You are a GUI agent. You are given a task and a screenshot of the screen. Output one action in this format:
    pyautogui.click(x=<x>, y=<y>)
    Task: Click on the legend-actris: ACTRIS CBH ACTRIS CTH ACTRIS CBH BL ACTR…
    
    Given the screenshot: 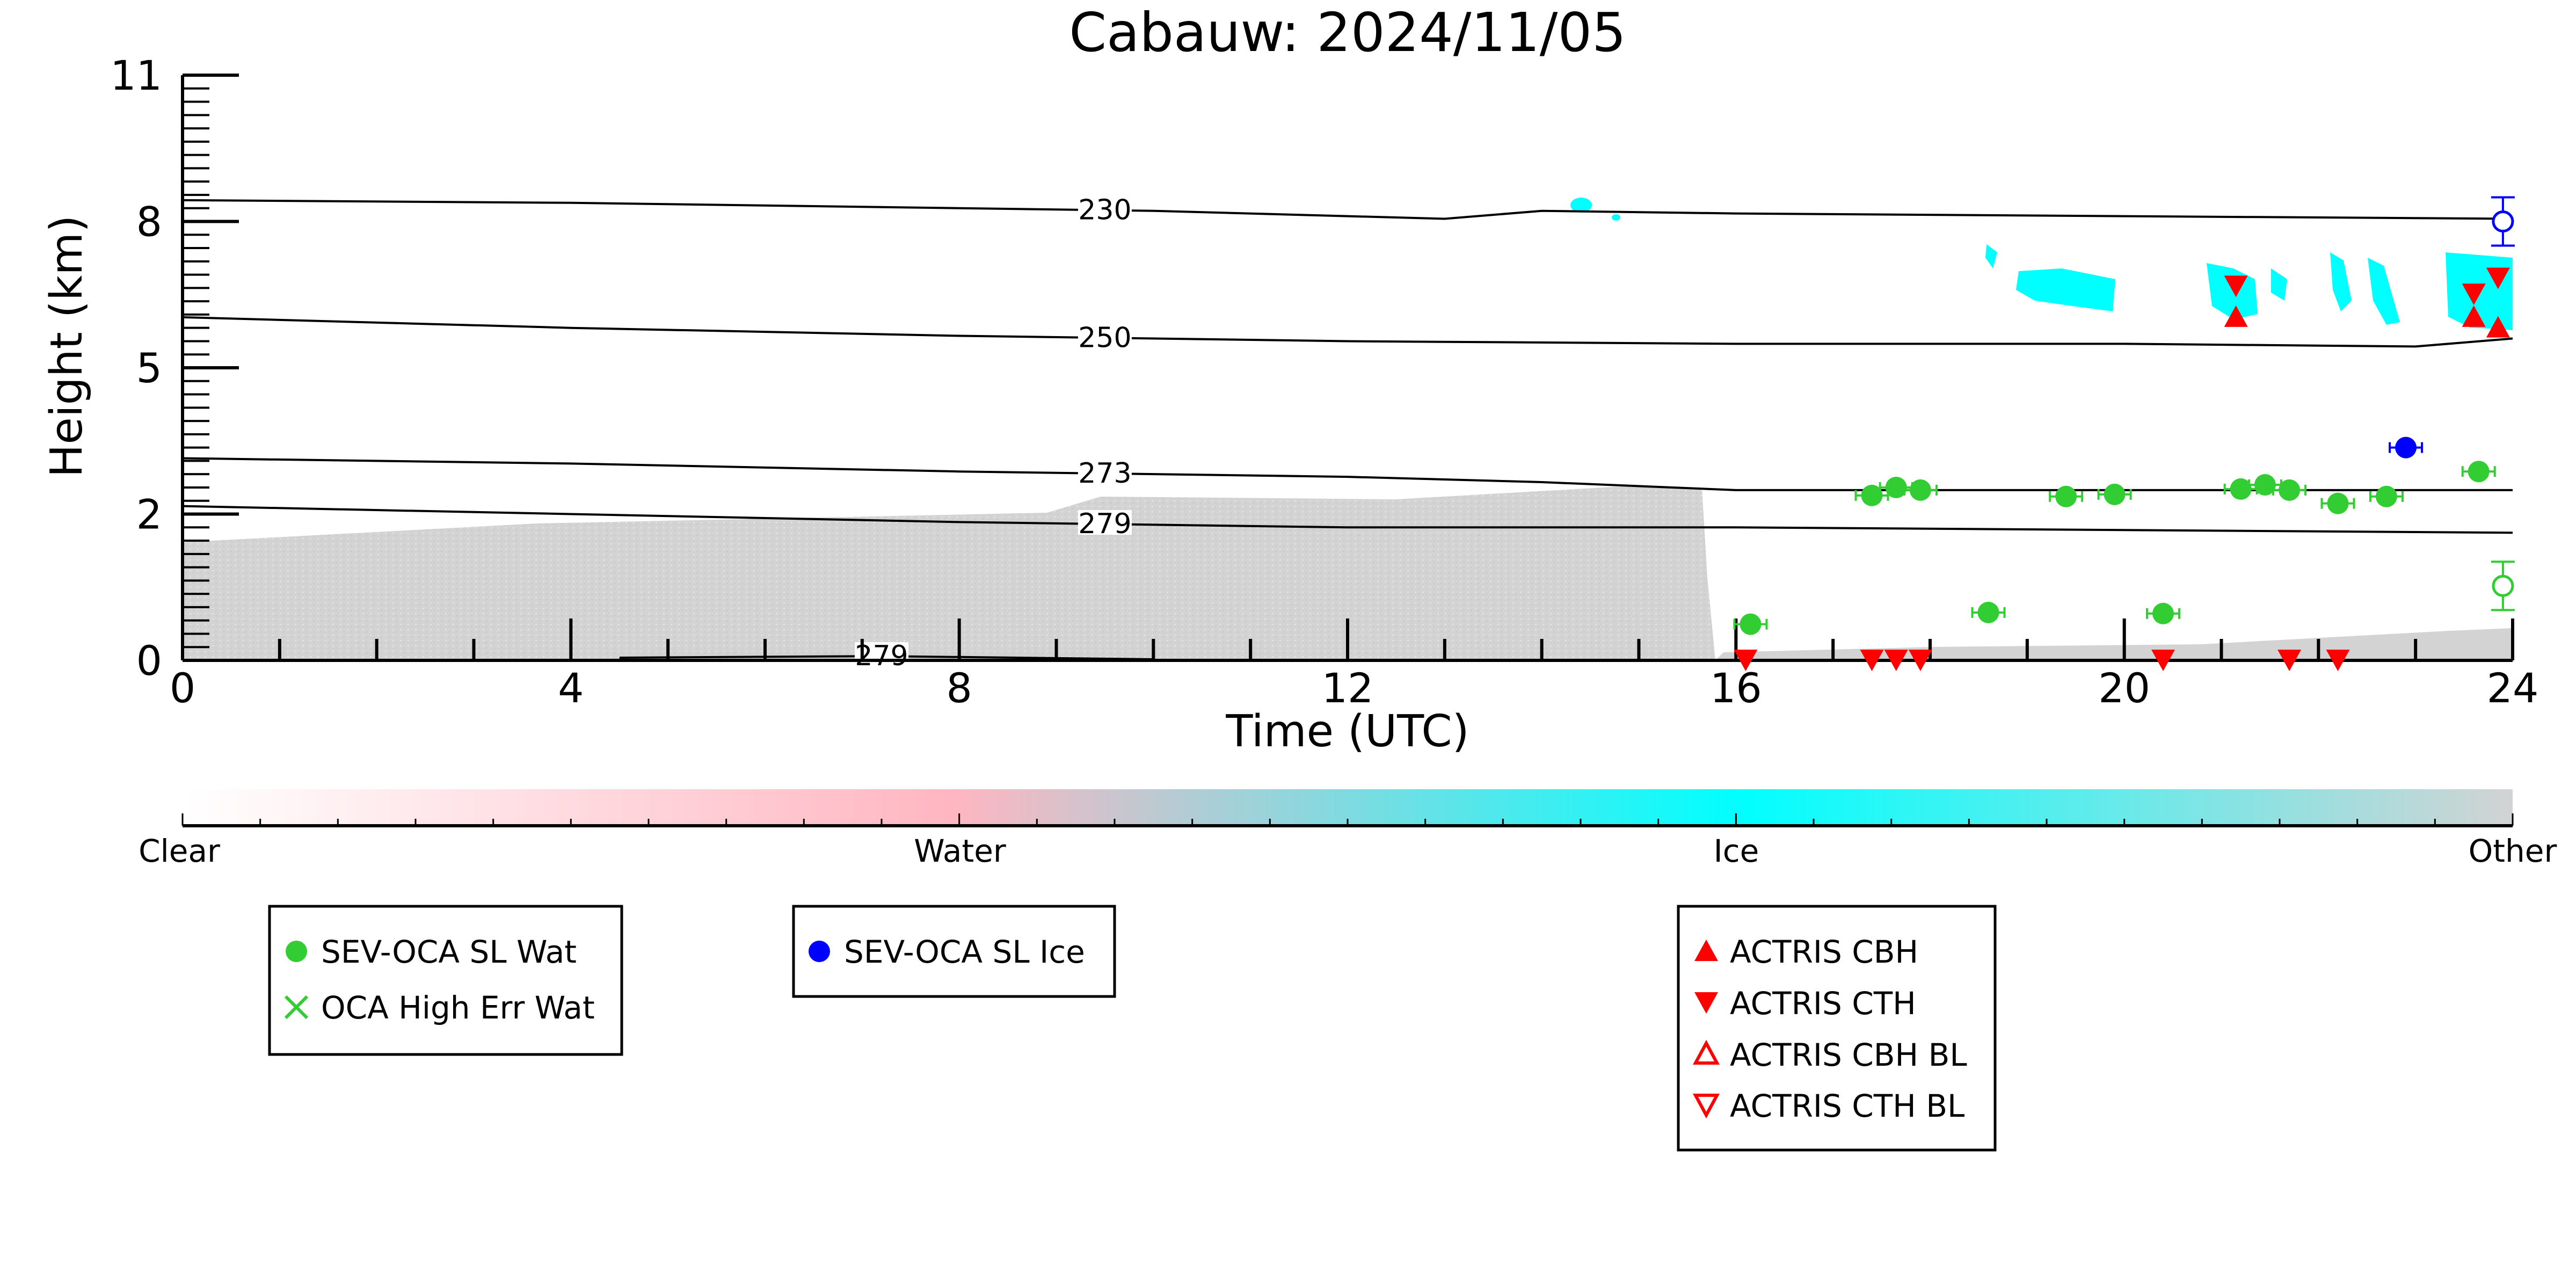 What is the action you would take?
    pyautogui.click(x=1837, y=1028)
    